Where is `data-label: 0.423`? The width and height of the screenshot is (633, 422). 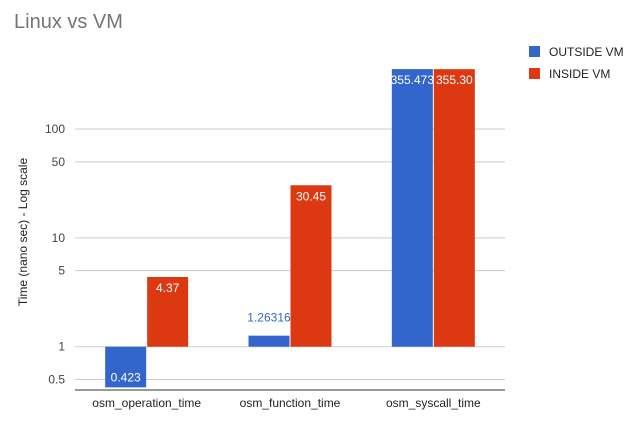 data-label: 0.423 is located at coordinates (126, 377).